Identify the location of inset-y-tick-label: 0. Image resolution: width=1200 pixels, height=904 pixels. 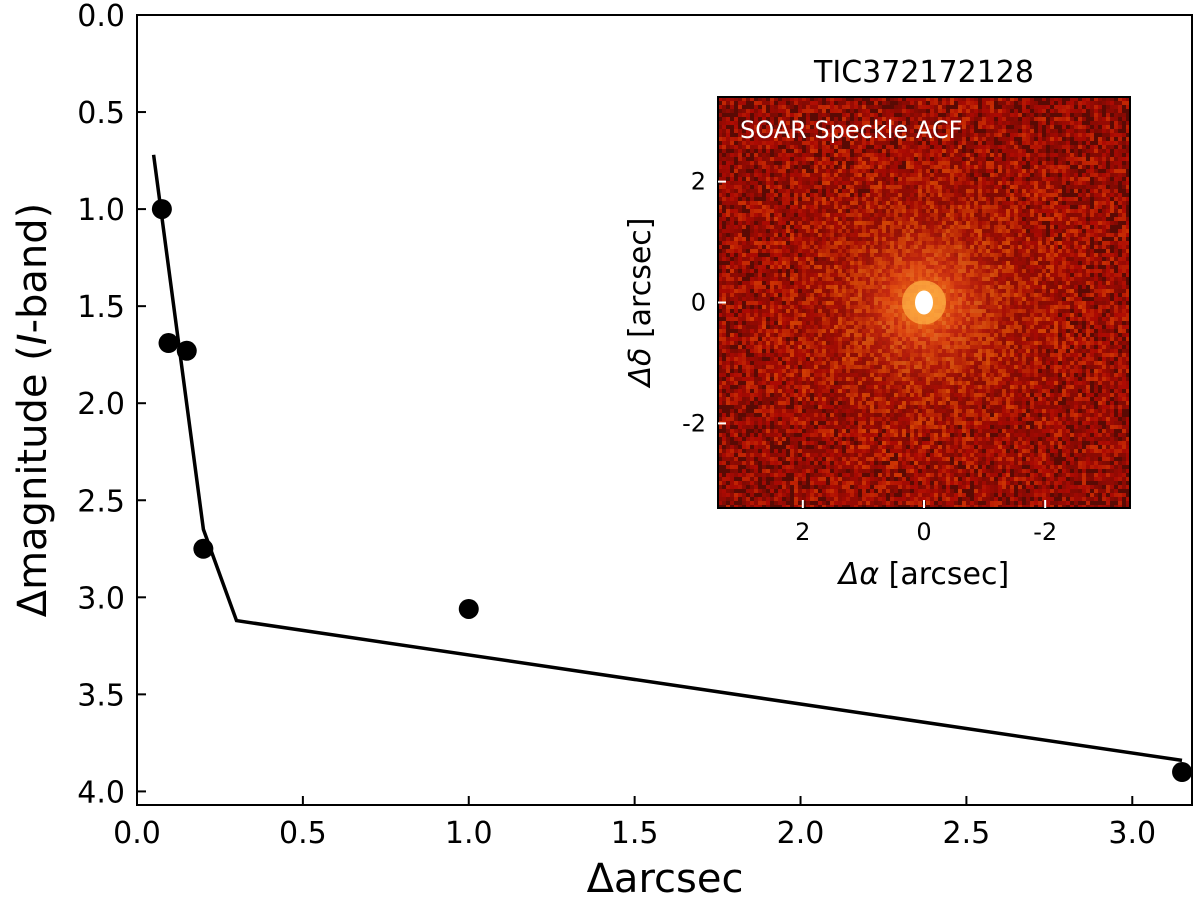
(698, 303).